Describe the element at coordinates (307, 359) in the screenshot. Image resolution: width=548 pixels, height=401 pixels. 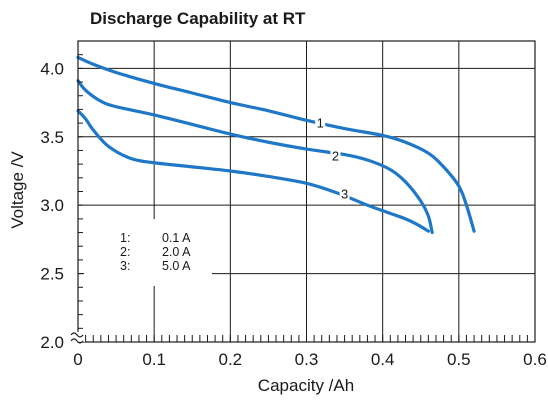
I see `x-tick-label: 0.3` at that location.